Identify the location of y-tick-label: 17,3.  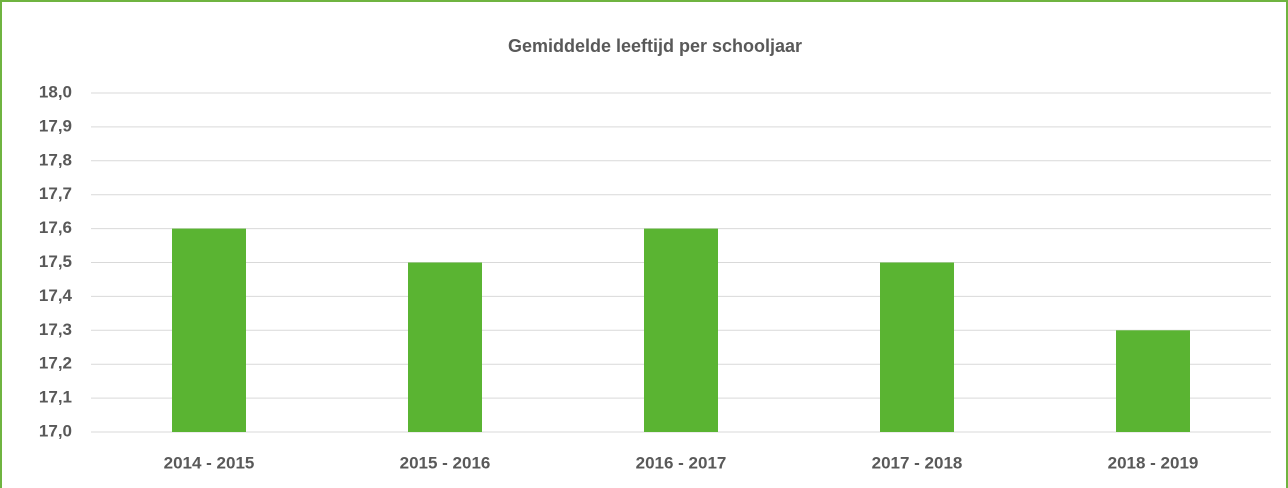
(55, 329).